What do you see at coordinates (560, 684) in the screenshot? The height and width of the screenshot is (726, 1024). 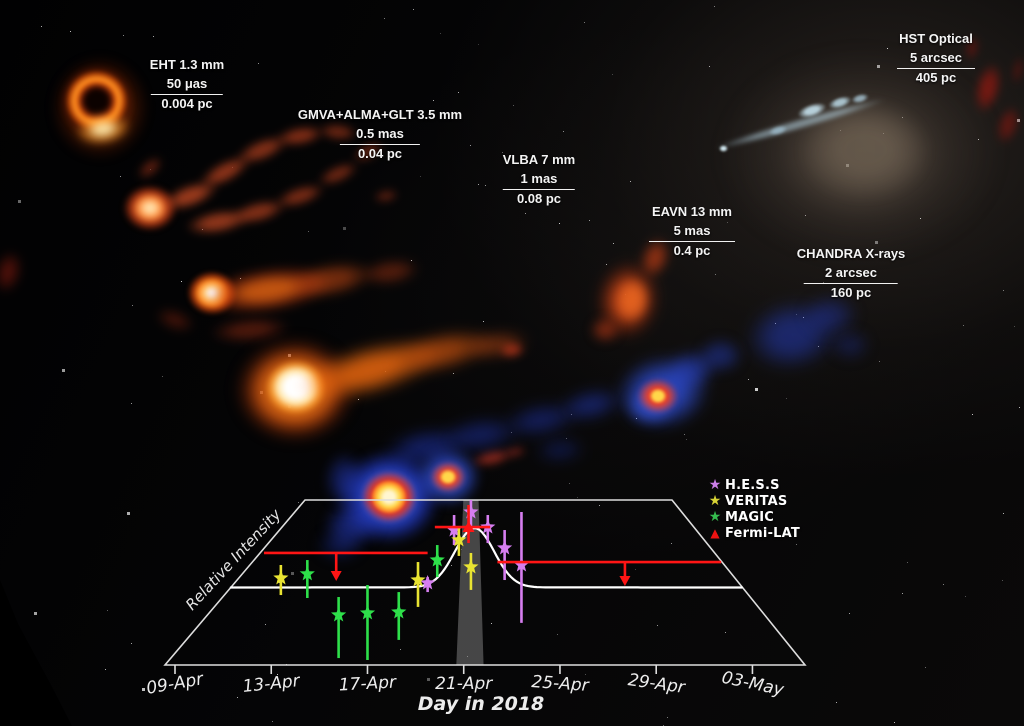 I see `x-tick-label: 25-Apr` at bounding box center [560, 684].